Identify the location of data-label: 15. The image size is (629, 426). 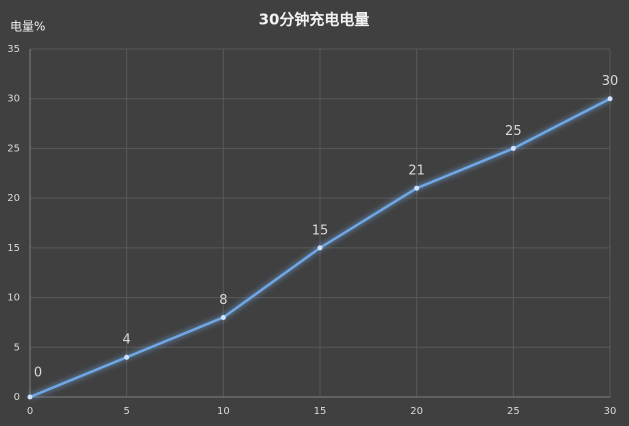
(320, 230).